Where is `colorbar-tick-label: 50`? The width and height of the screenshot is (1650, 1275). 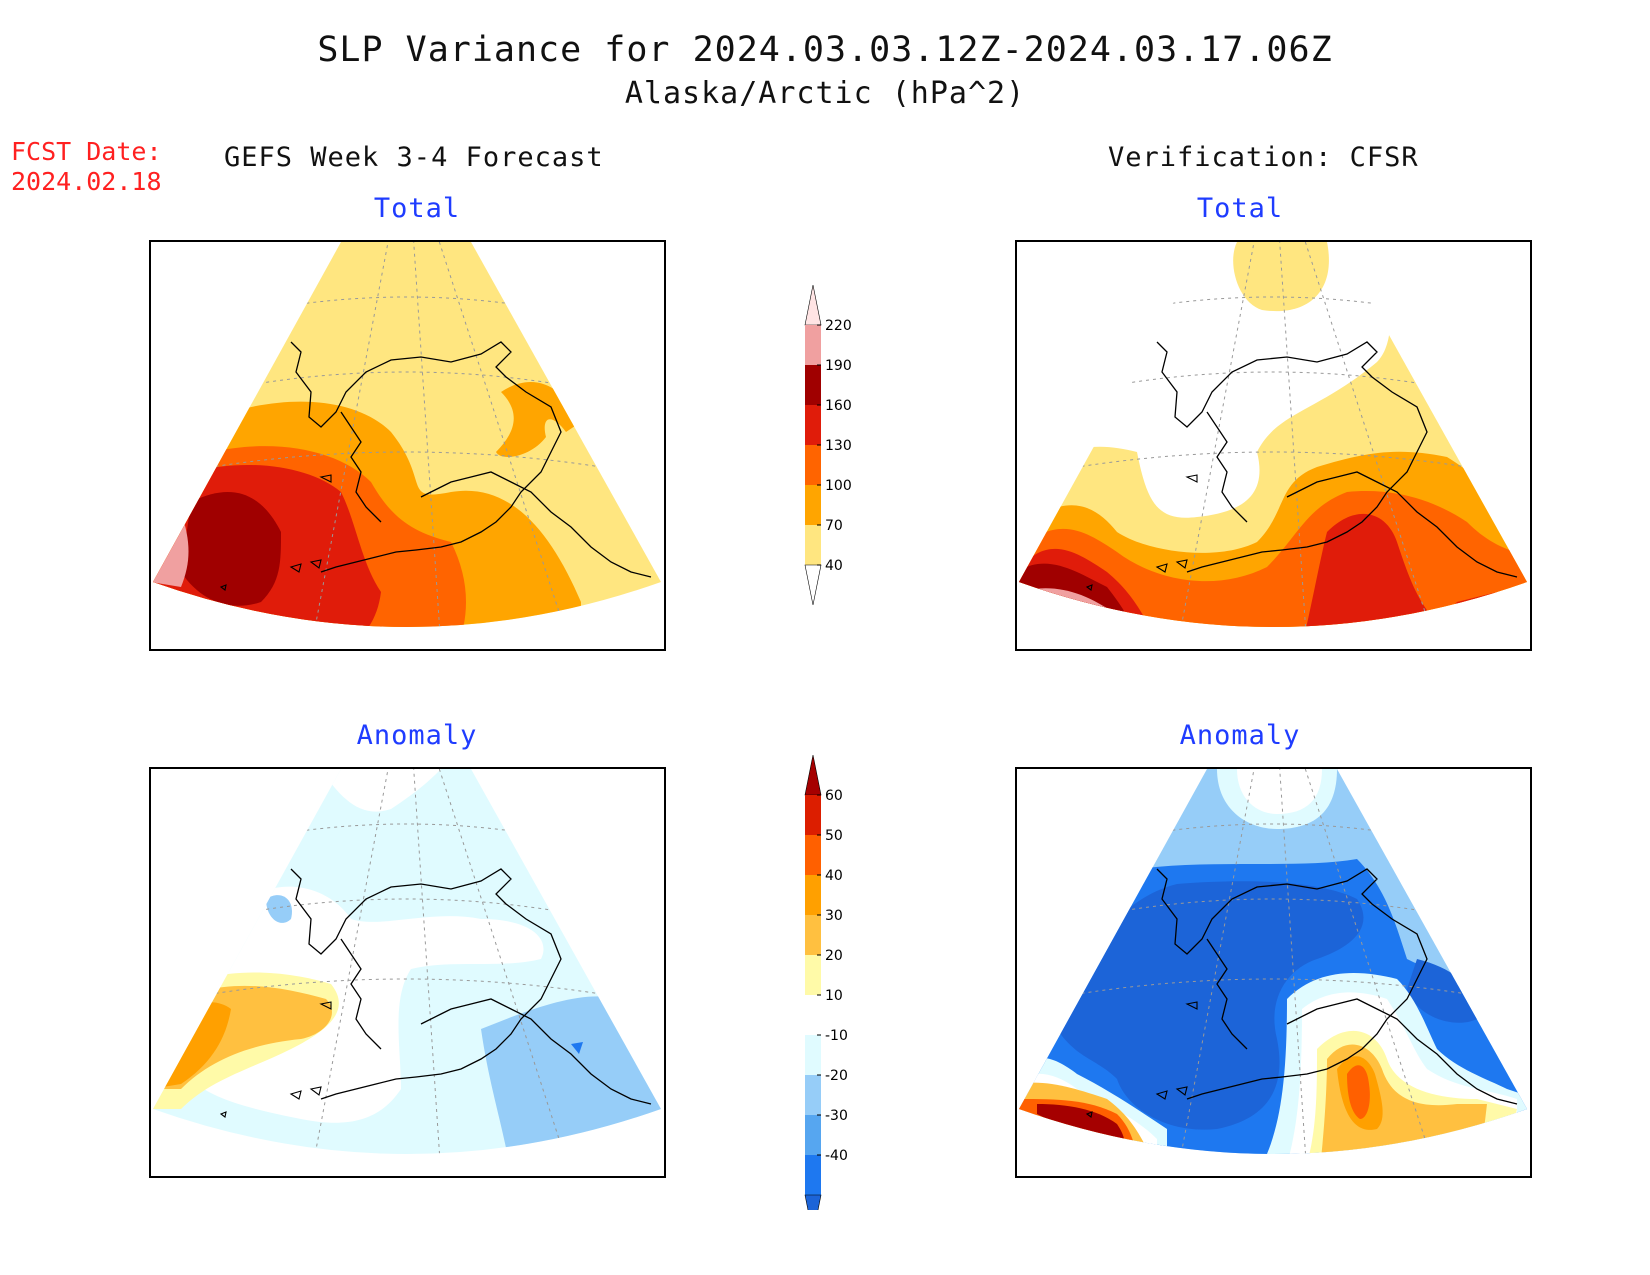 colorbar-tick-label: 50 is located at coordinates (834, 836).